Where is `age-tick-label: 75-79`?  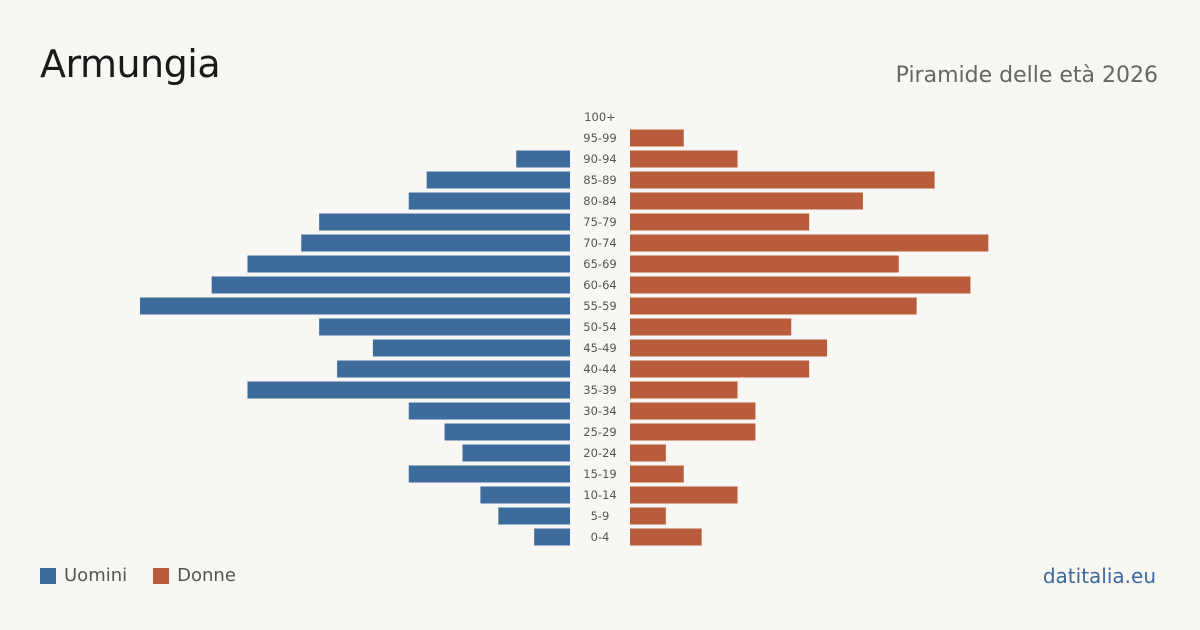 age-tick-label: 75-79 is located at coordinates (599, 222).